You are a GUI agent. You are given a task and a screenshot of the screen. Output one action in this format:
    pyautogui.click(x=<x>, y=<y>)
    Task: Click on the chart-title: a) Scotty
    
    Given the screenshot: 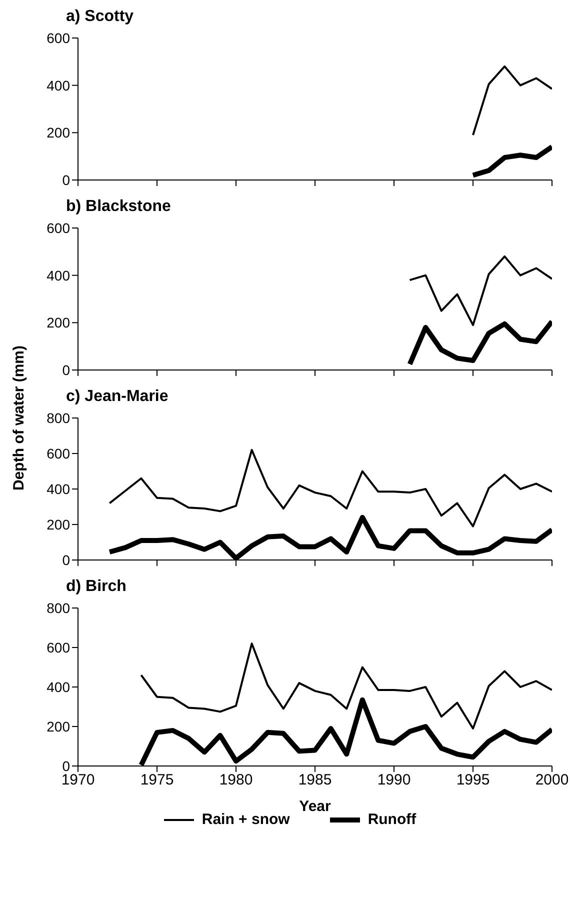 What is the action you would take?
    pyautogui.click(x=100, y=17)
    